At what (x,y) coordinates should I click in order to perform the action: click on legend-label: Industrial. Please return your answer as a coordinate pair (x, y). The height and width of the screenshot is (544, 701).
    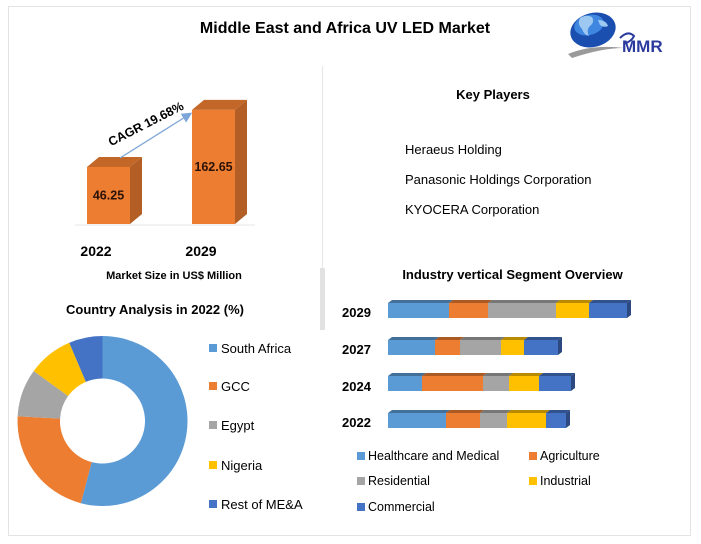
    Looking at the image, I should click on (565, 481).